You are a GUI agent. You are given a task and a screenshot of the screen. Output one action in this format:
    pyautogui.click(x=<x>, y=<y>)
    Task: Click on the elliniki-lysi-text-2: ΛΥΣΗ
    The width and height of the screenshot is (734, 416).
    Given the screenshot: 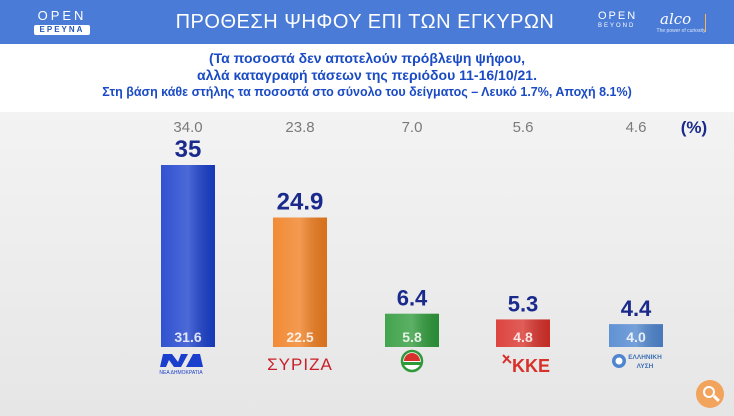 What is the action you would take?
    pyautogui.click(x=645, y=366)
    